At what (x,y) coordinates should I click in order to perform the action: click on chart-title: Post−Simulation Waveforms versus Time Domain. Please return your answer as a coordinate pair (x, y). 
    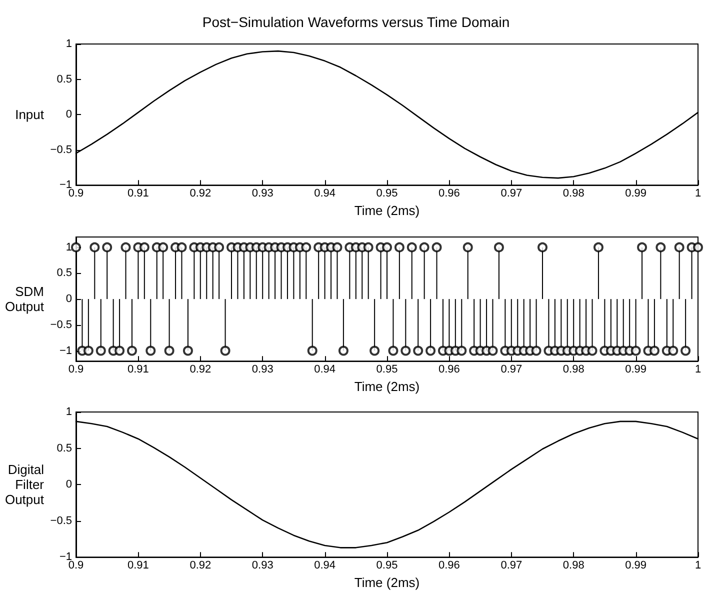
    Looking at the image, I should click on (356, 22).